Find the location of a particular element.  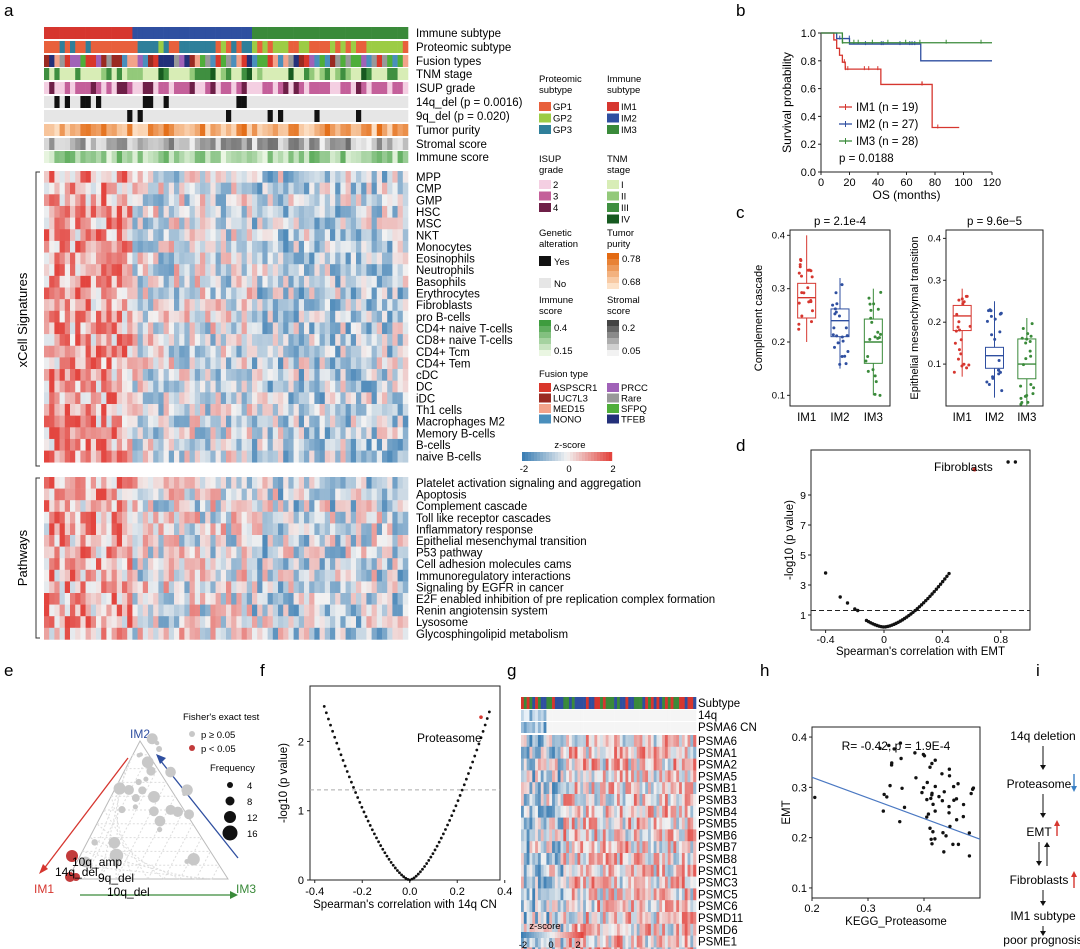

x-tick-label: 0 is located at coordinates (884, 640).